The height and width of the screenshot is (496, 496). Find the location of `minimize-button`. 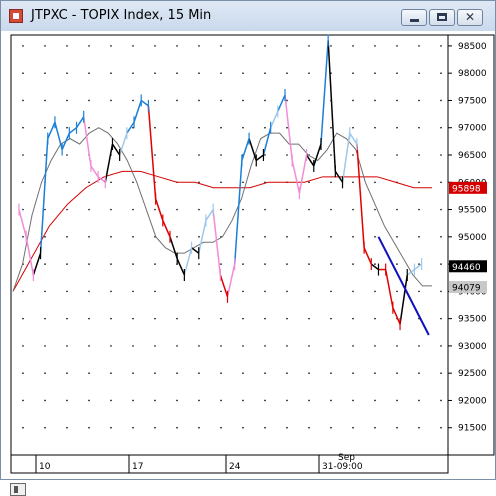

minimize-button is located at coordinates (414, 17).